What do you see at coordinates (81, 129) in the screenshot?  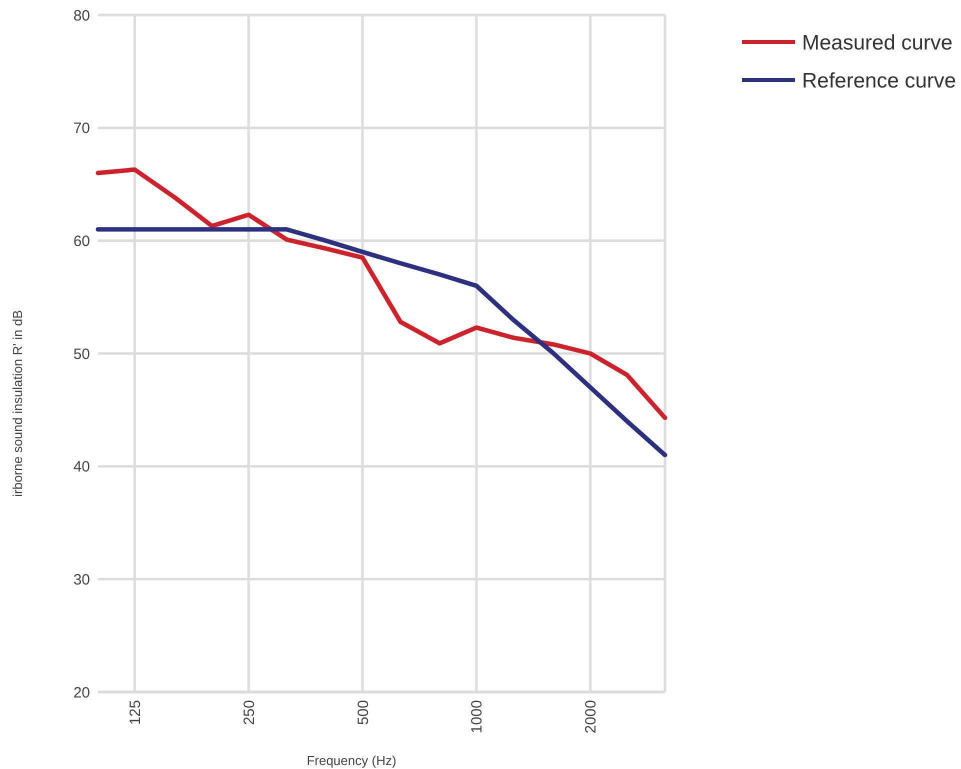 I see `y-tick-label: 70` at bounding box center [81, 129].